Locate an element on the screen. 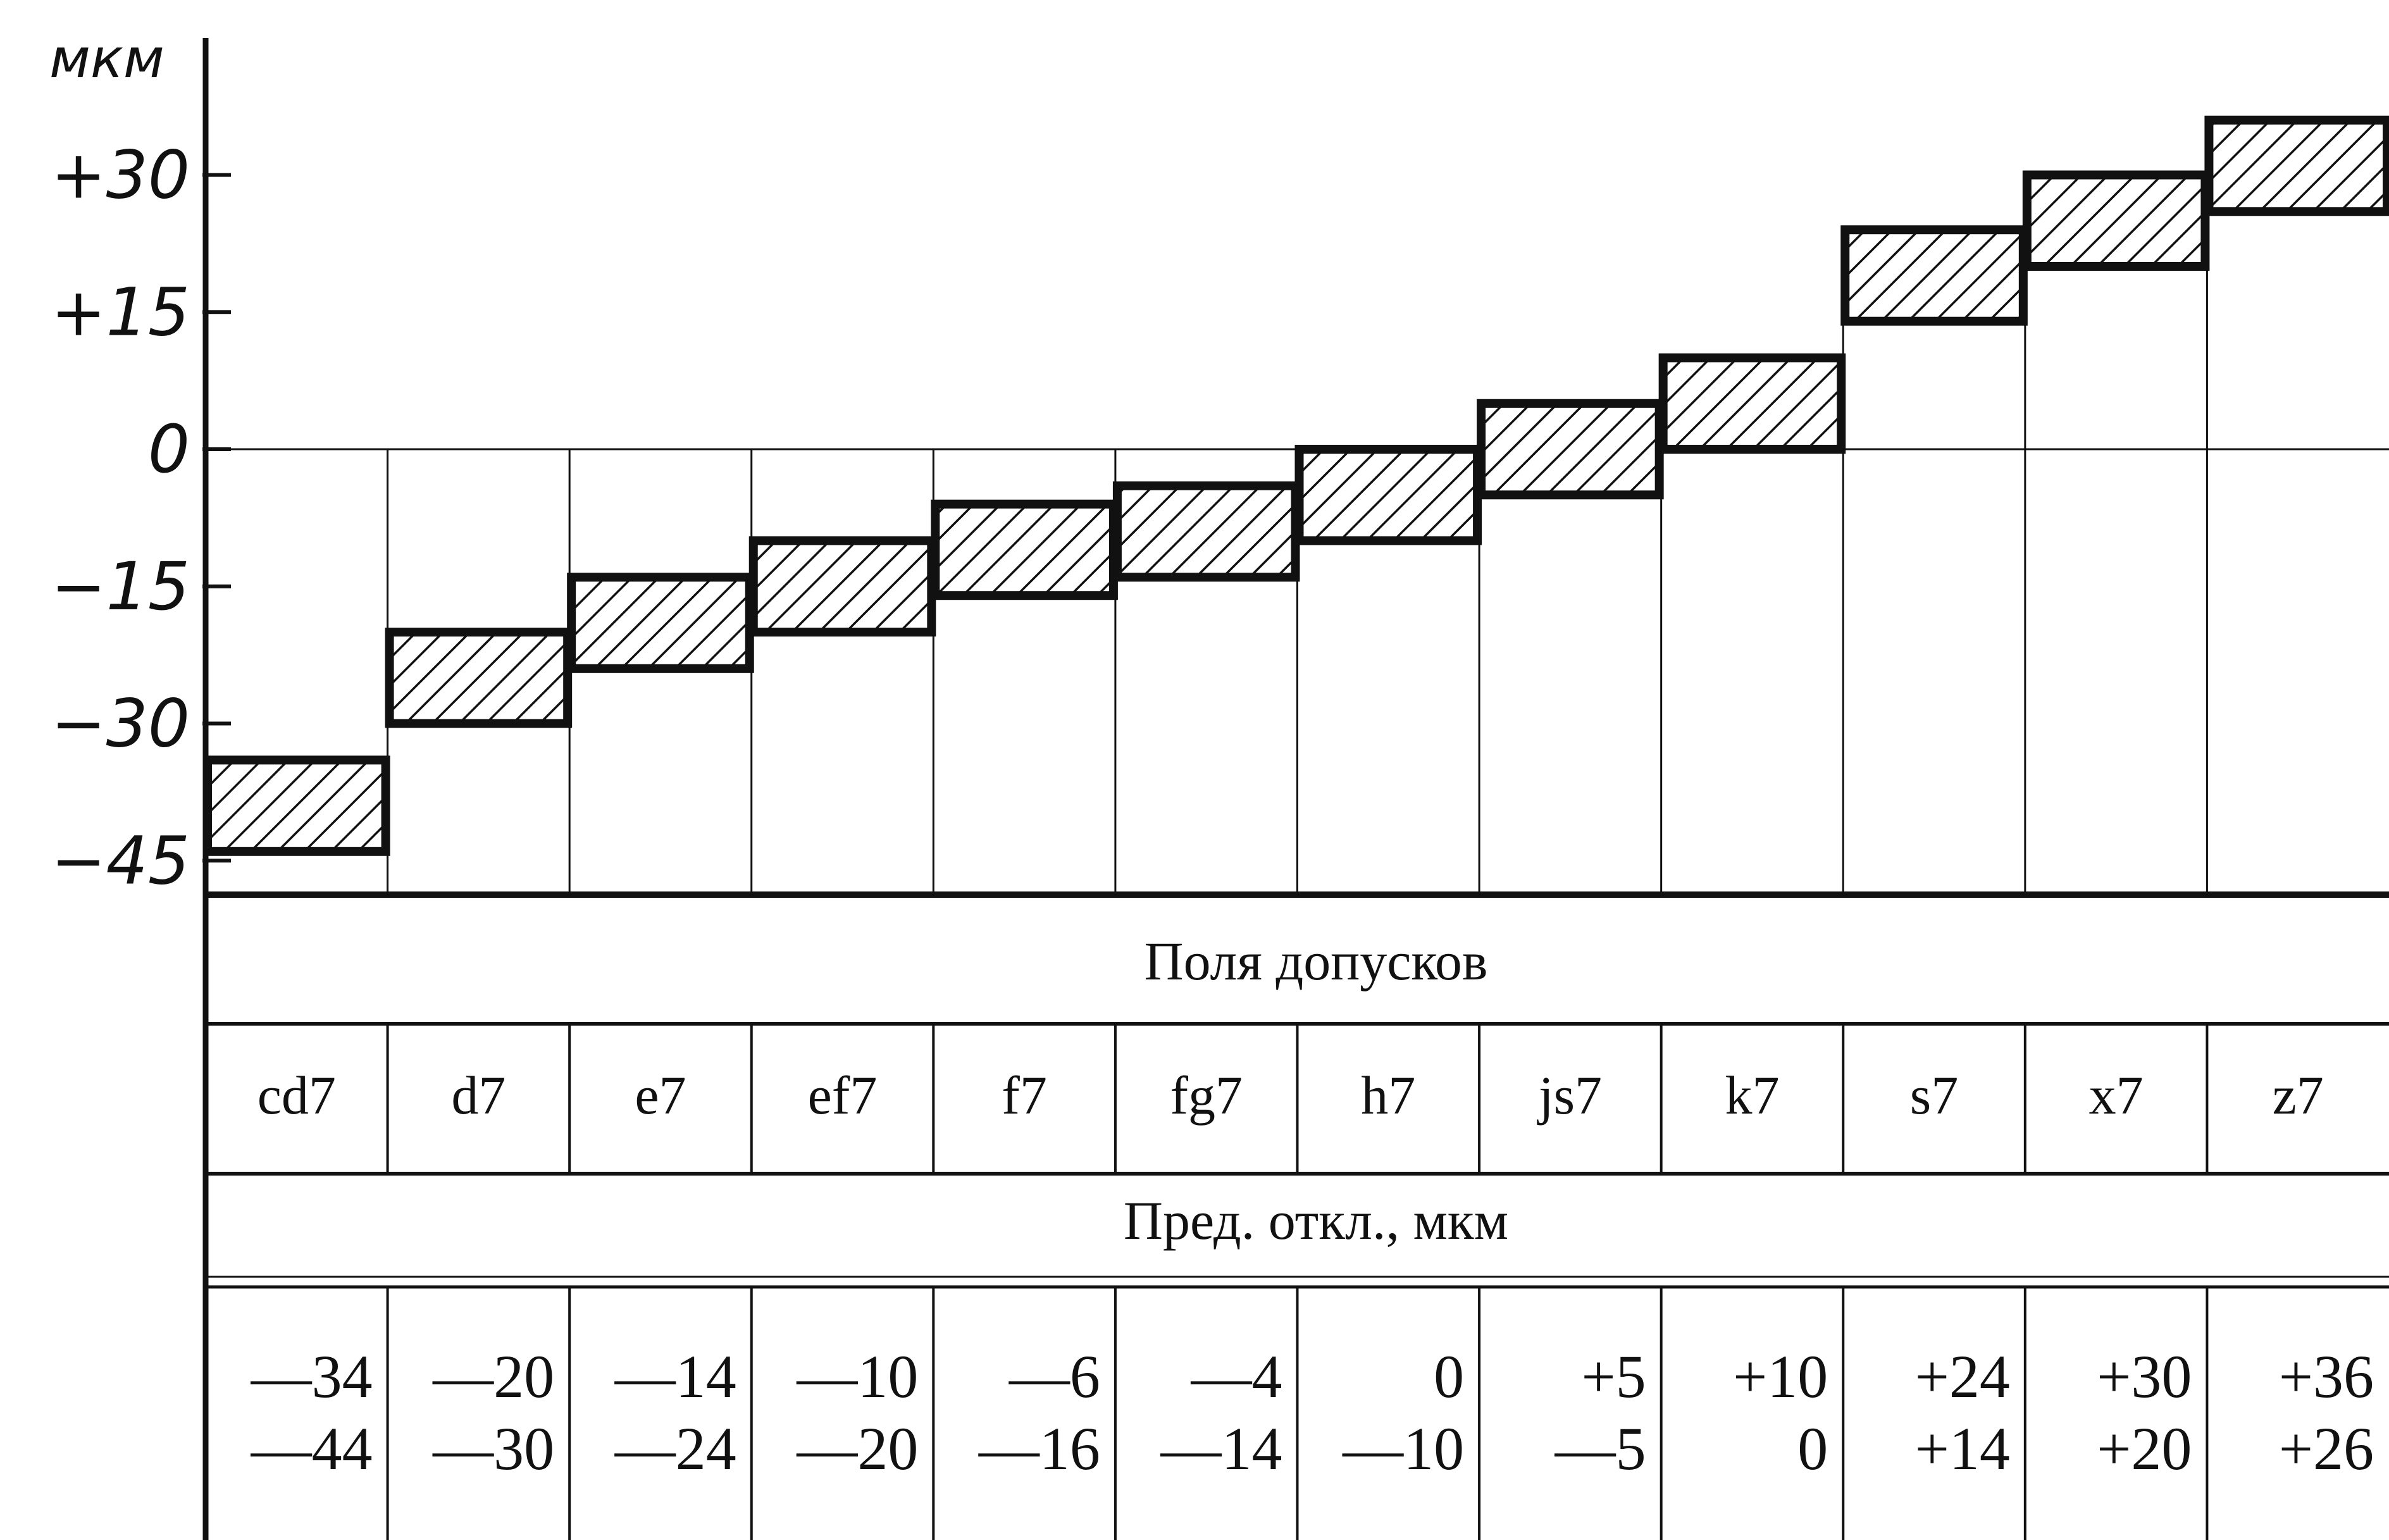 The height and width of the screenshot is (1540, 2389). lower-deviation-e7: —24 is located at coordinates (675, 1448).